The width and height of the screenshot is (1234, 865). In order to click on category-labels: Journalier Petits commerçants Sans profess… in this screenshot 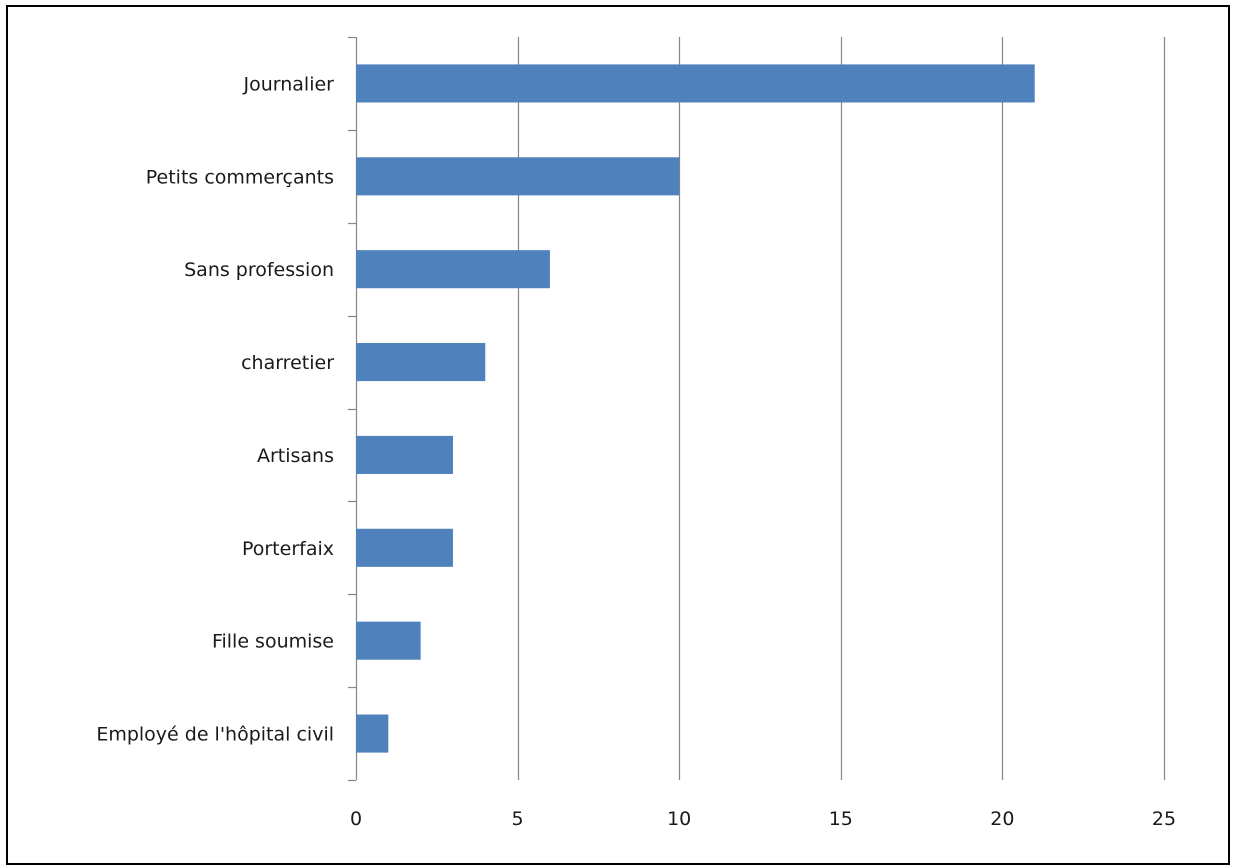, I will do `click(215, 409)`.